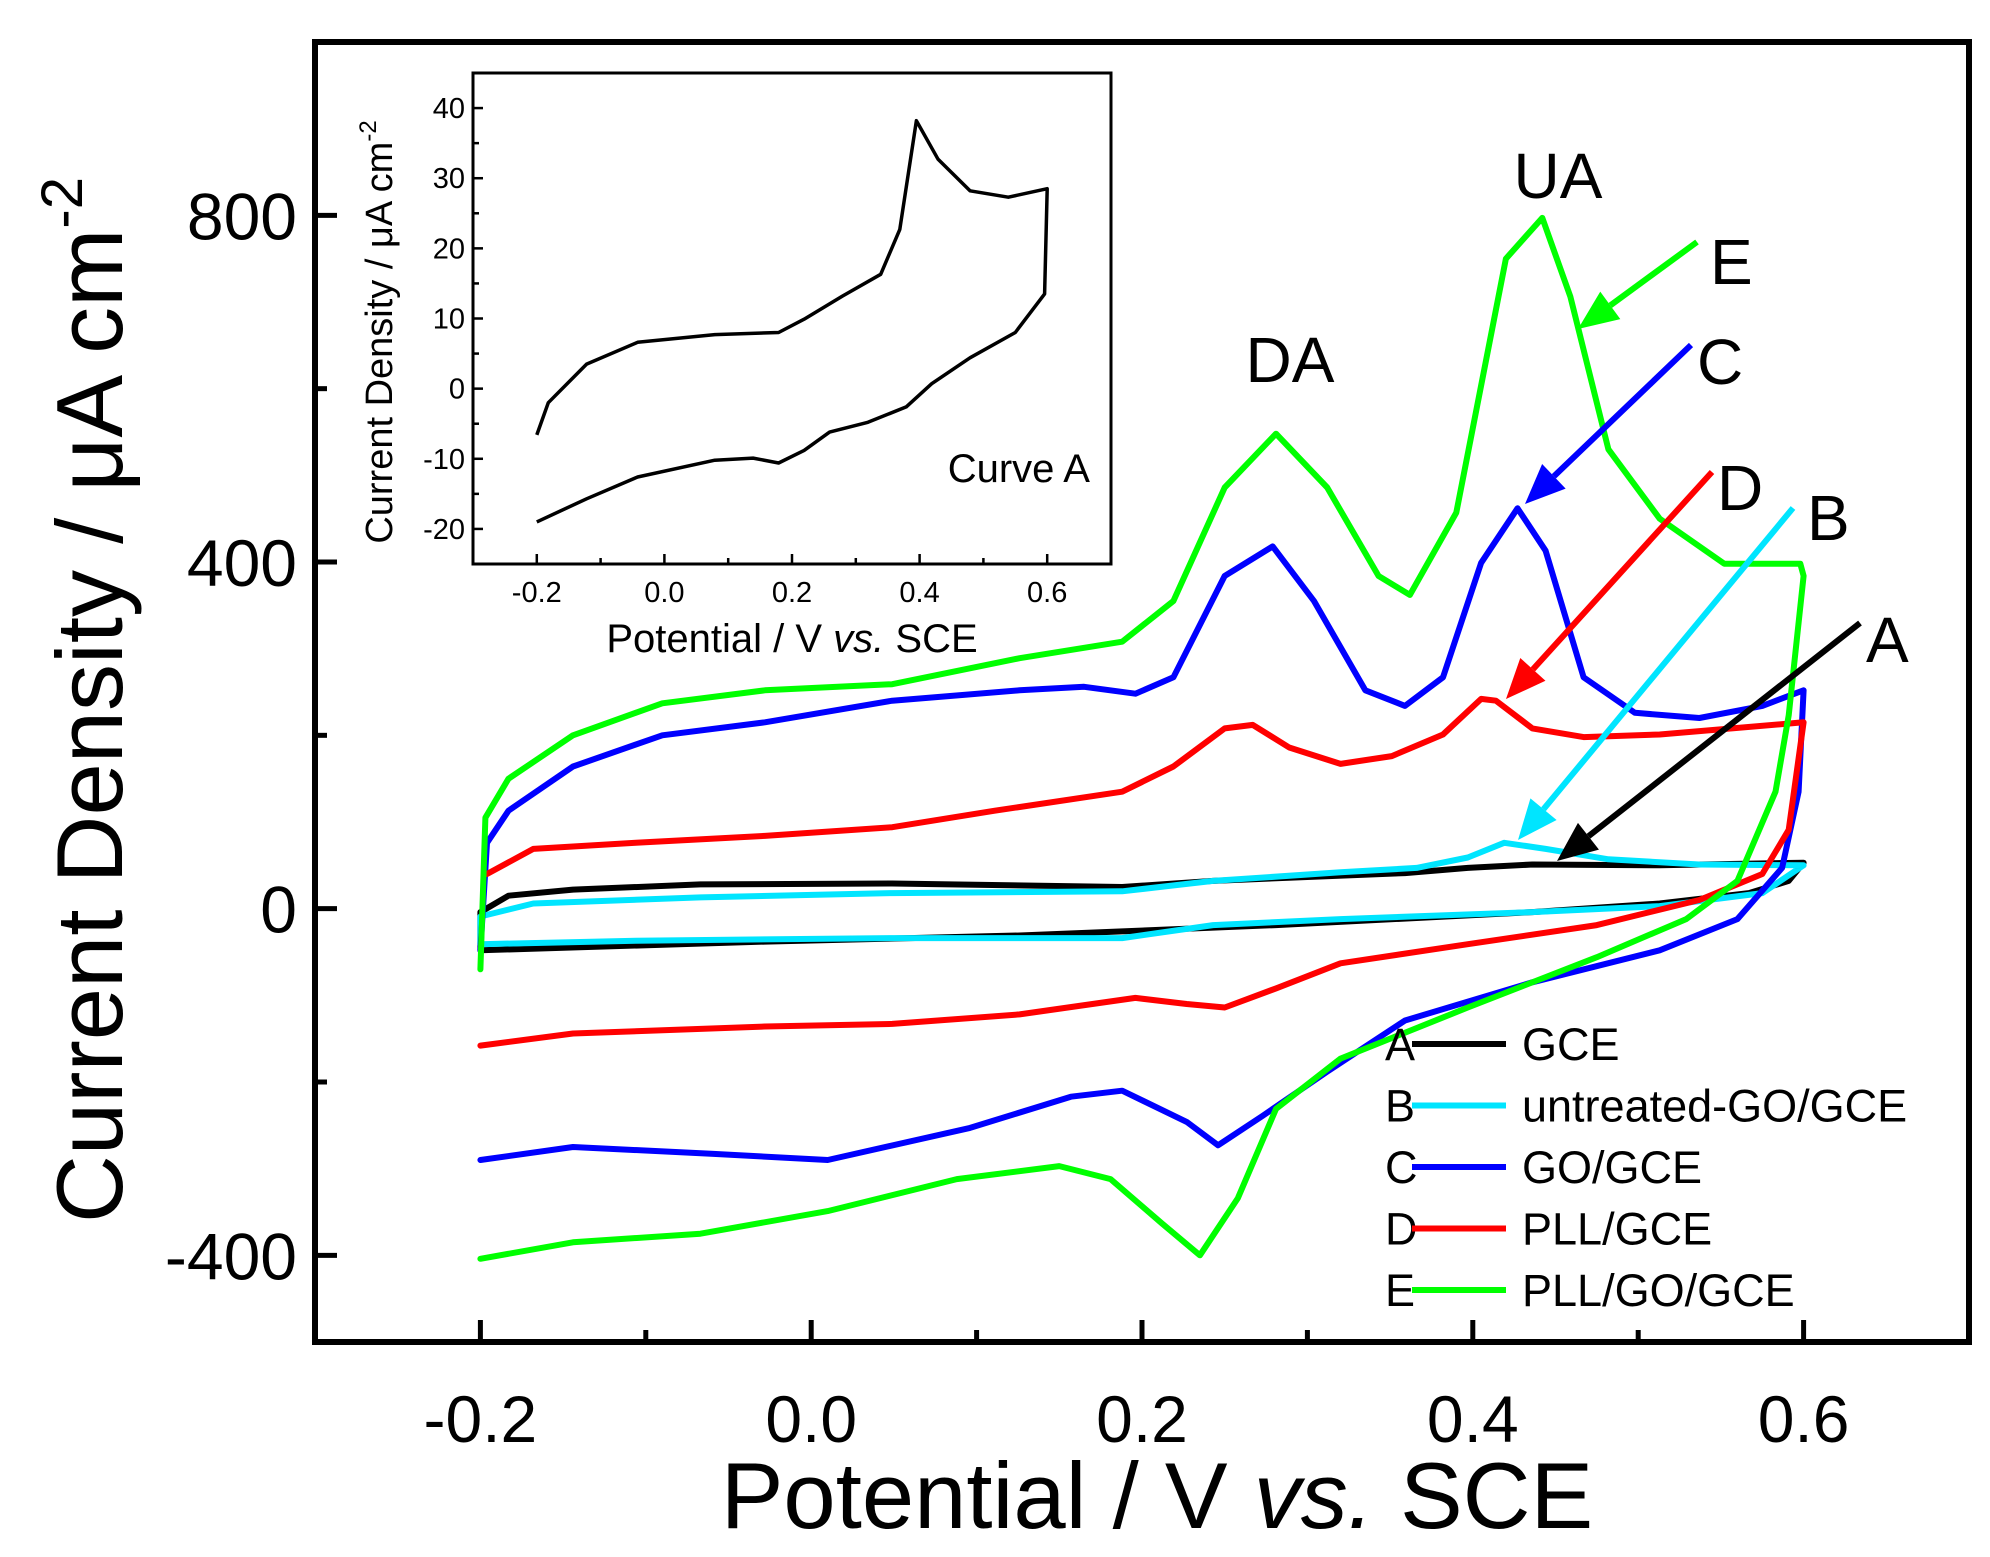 This screenshot has width=1990, height=1557. I want to click on x-tick-label: -0.2, so click(481, 1419).